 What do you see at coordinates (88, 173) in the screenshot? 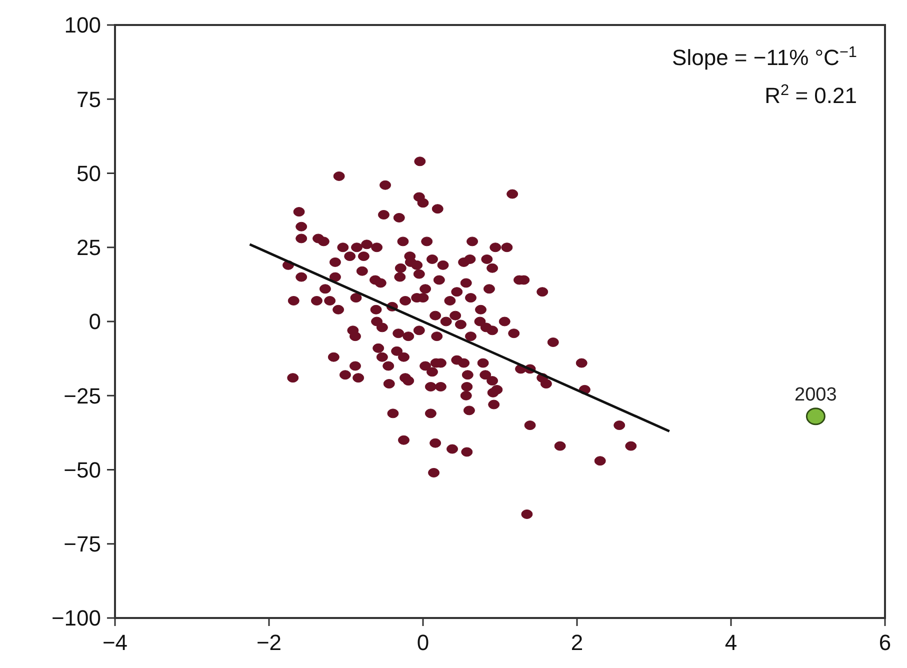
I see `y-tick-label: 50` at bounding box center [88, 173].